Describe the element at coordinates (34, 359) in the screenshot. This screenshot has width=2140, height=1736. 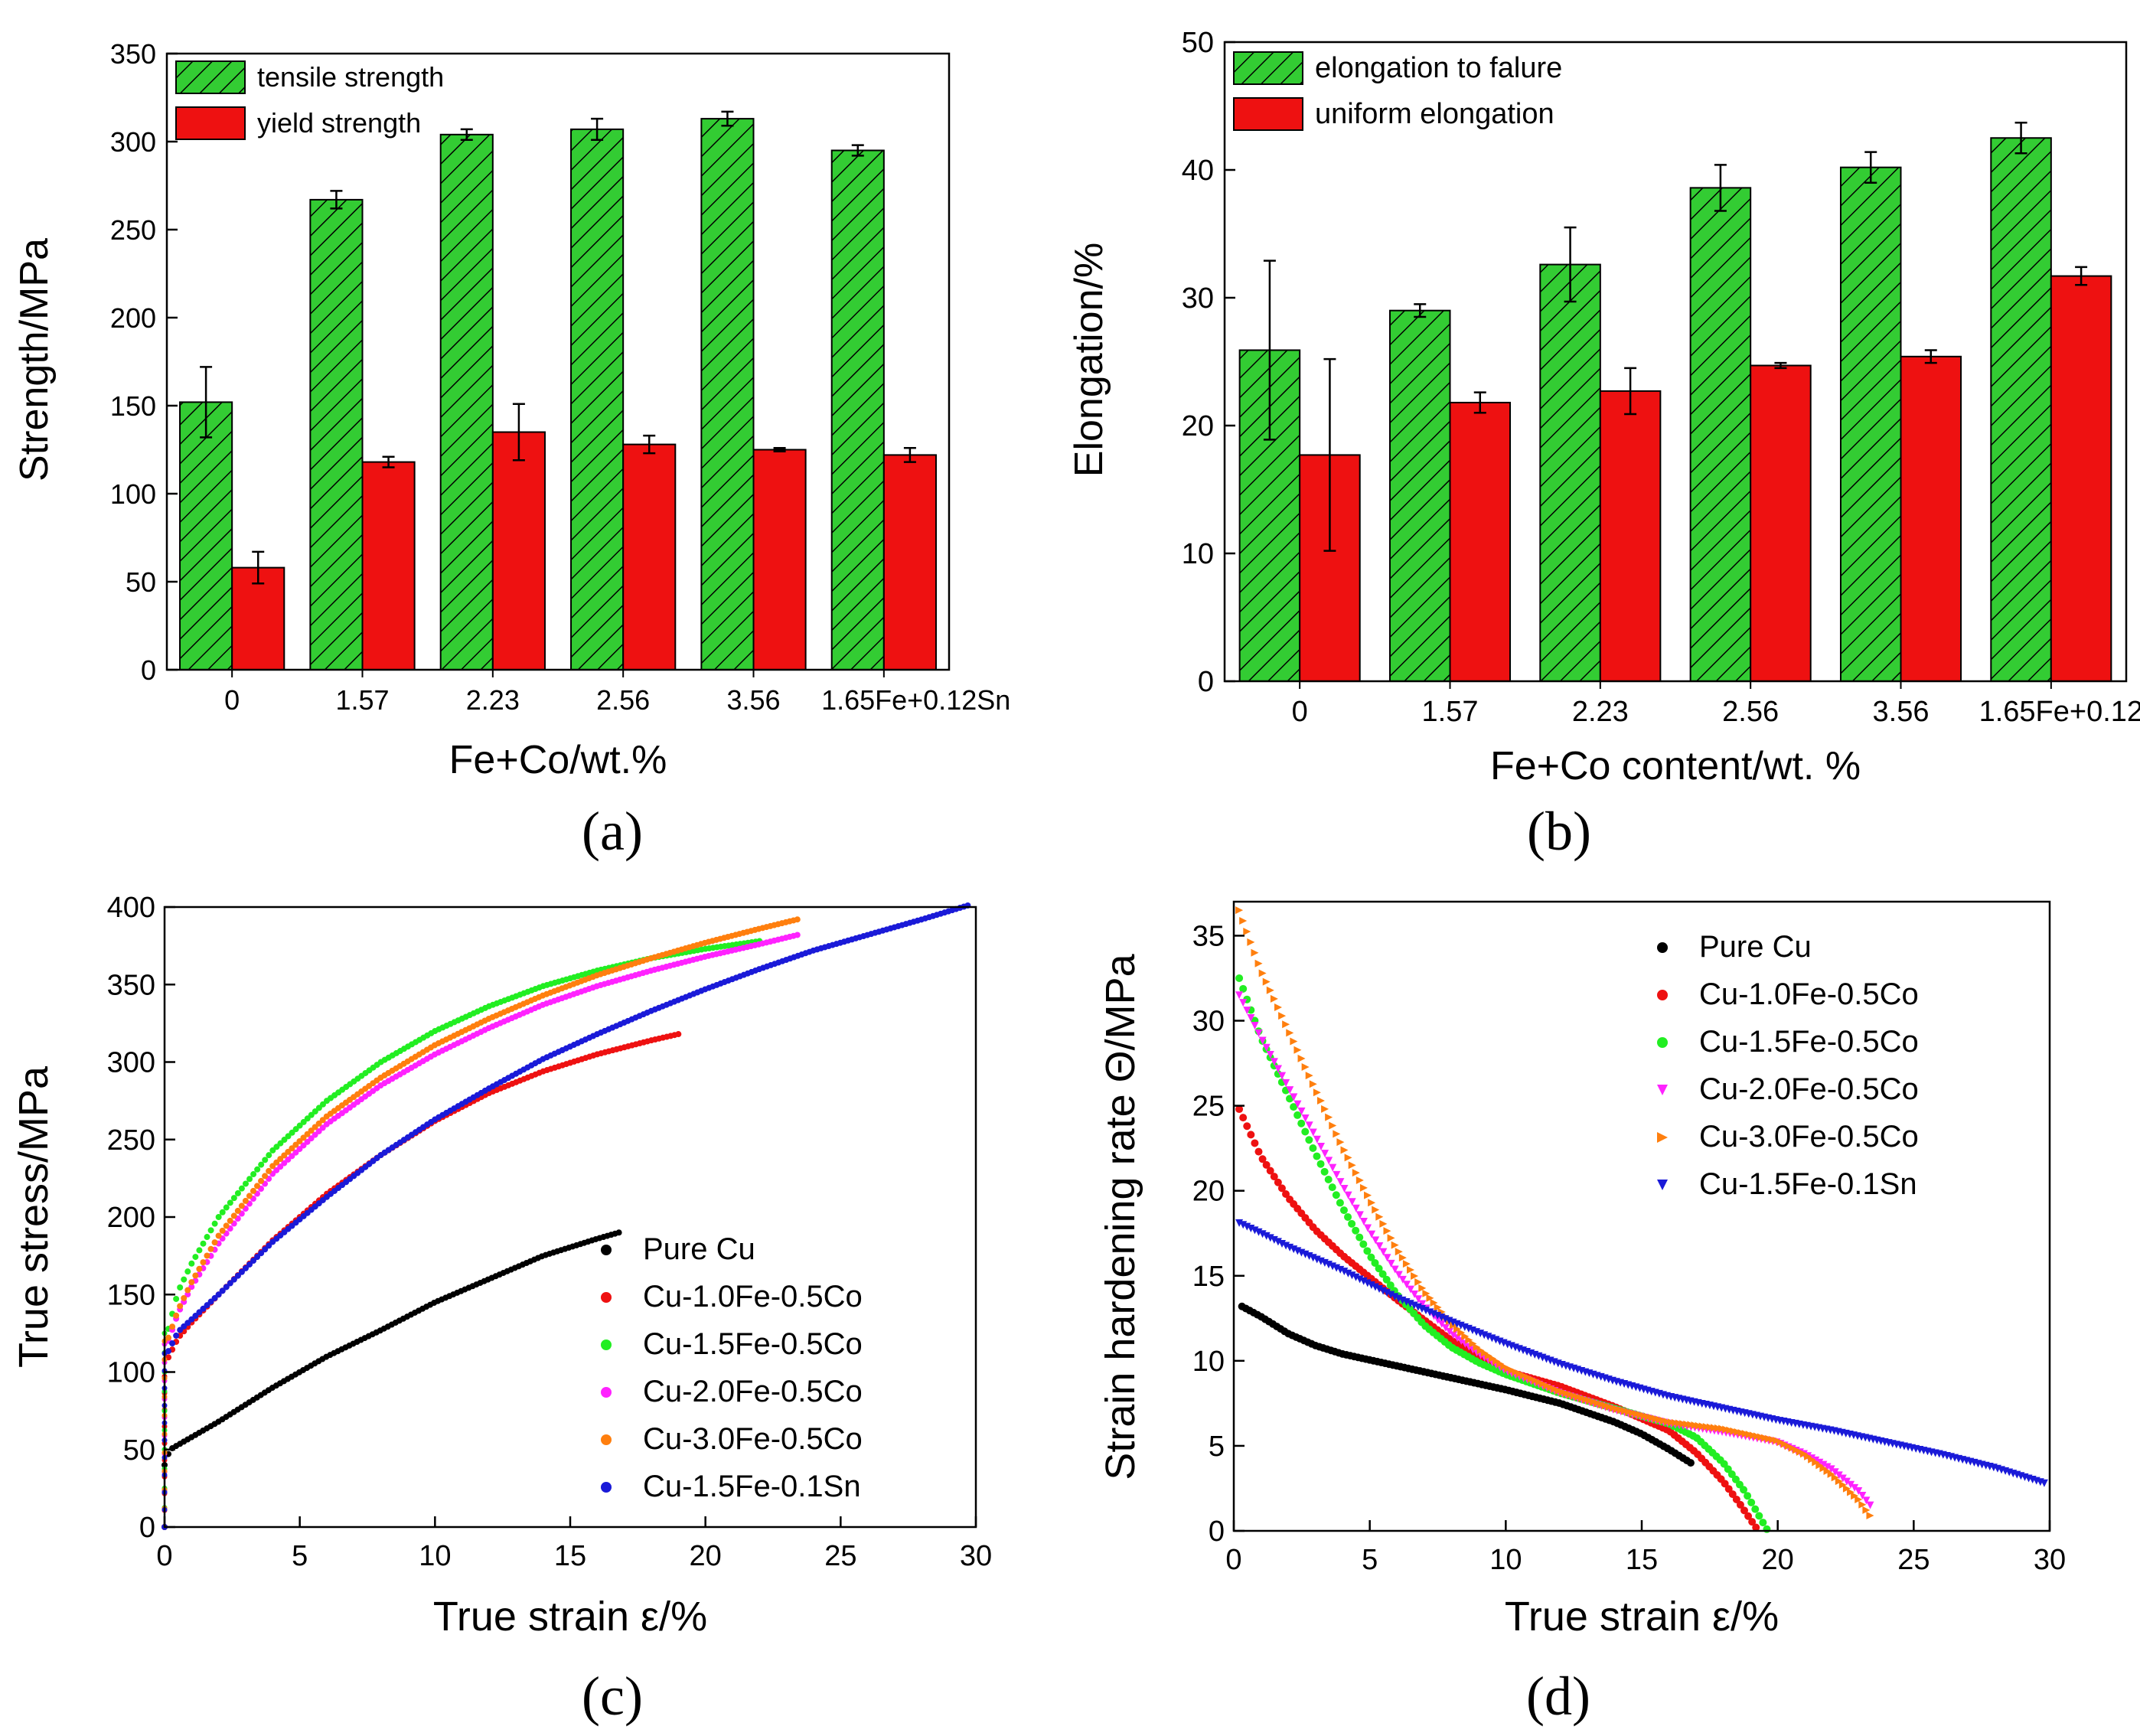
I see `y-axis-label: Strength/MPa` at that location.